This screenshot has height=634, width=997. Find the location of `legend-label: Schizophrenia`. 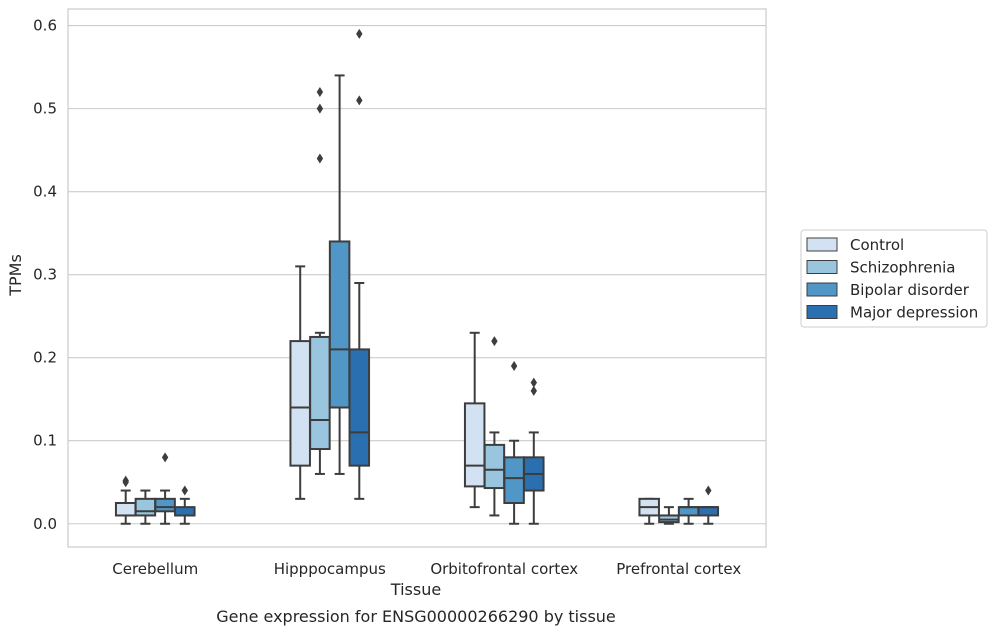

legend-label: Schizophrenia is located at coordinates (902, 268).